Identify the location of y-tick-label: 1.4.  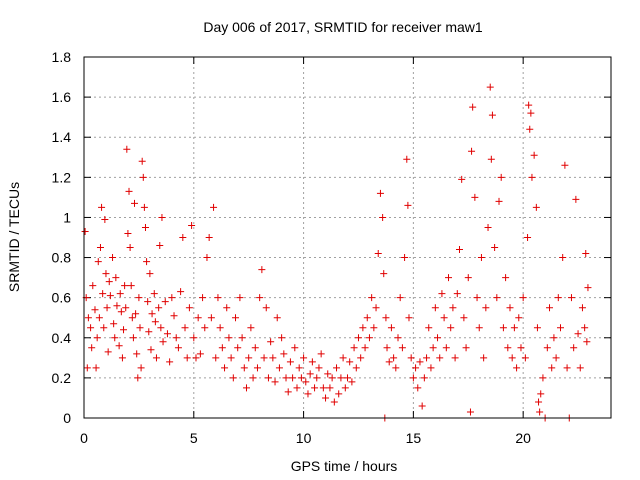
(62, 137).